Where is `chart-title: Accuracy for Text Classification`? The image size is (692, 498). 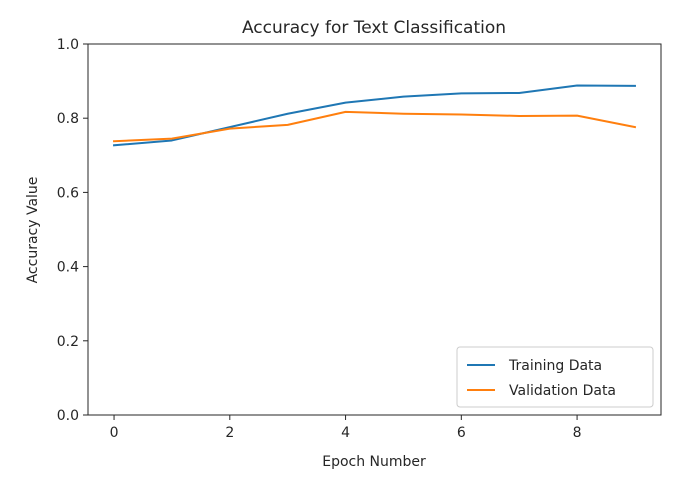 chart-title: Accuracy for Text Classification is located at coordinates (374, 28).